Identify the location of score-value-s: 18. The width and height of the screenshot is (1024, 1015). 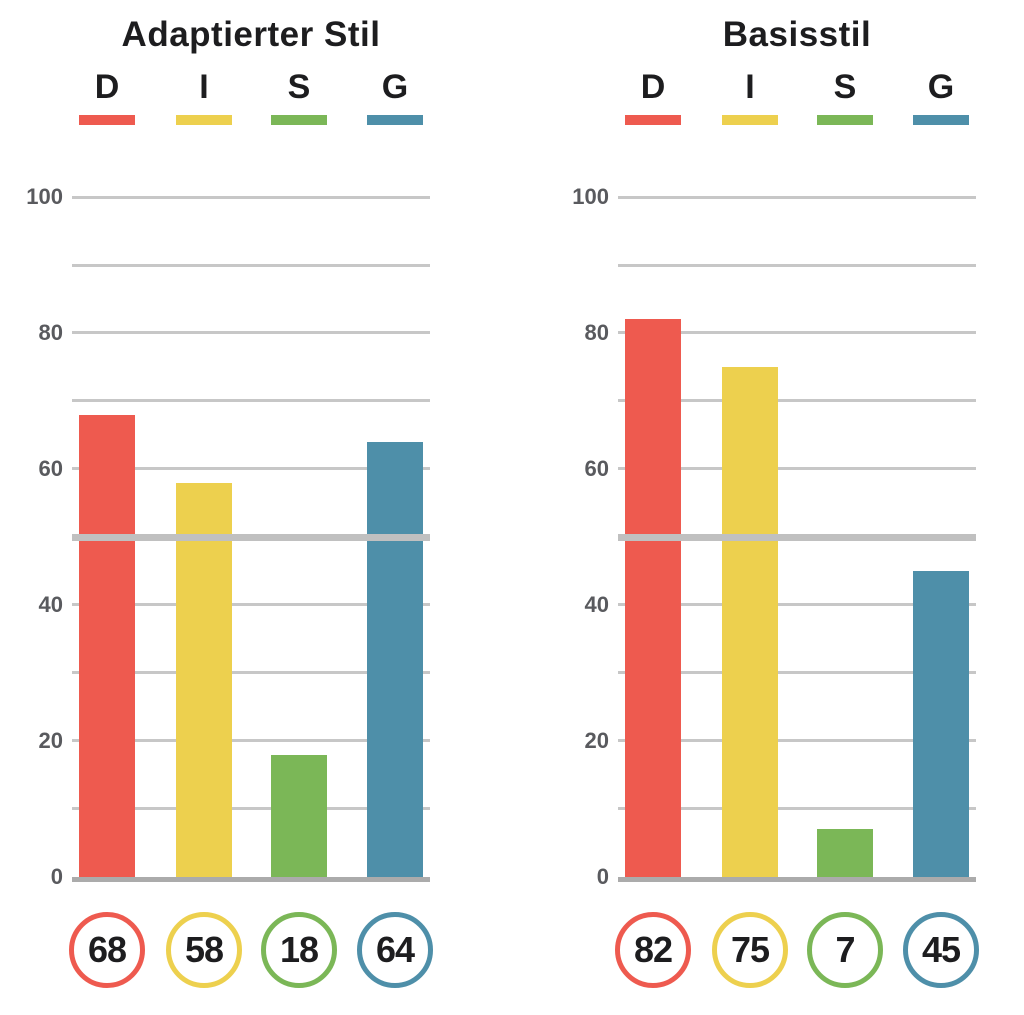
(299, 949).